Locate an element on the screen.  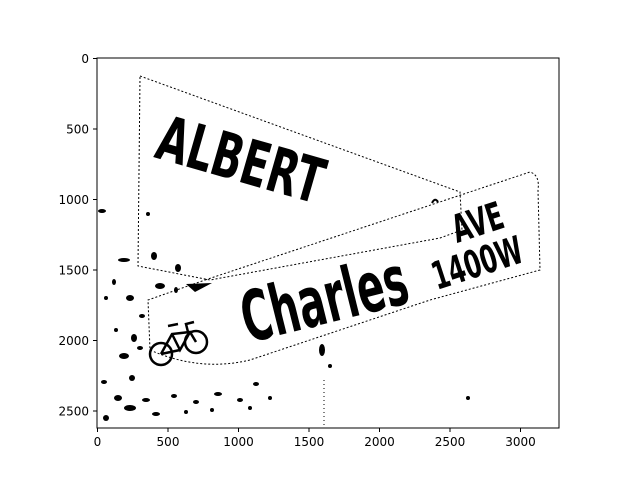
x-tick-label: 1500 is located at coordinates (309, 442).